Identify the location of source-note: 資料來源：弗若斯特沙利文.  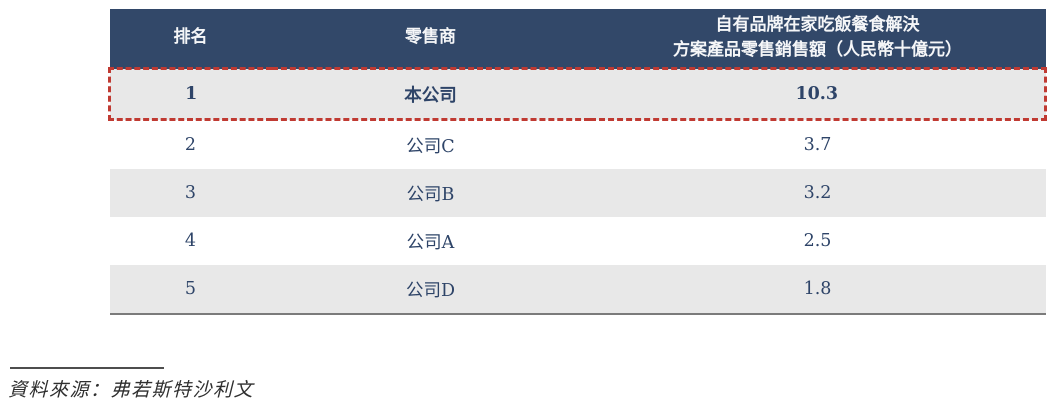
(131, 390).